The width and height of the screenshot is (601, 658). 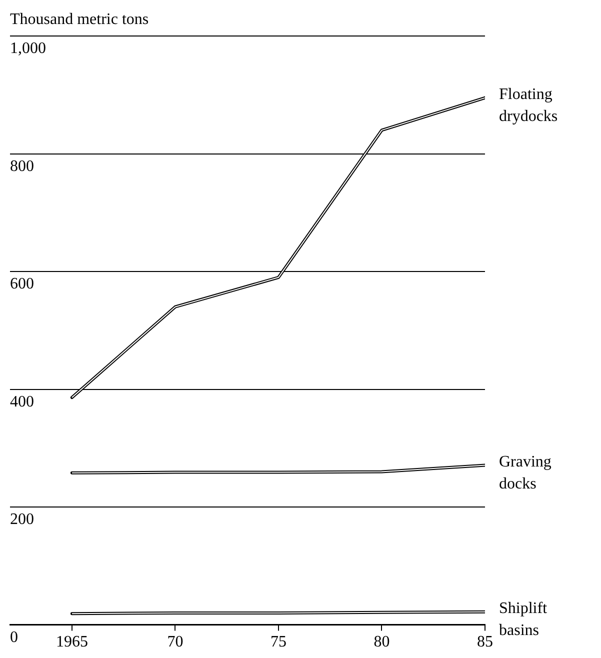 I want to click on series-label: Shiplift basins, so click(x=523, y=620).